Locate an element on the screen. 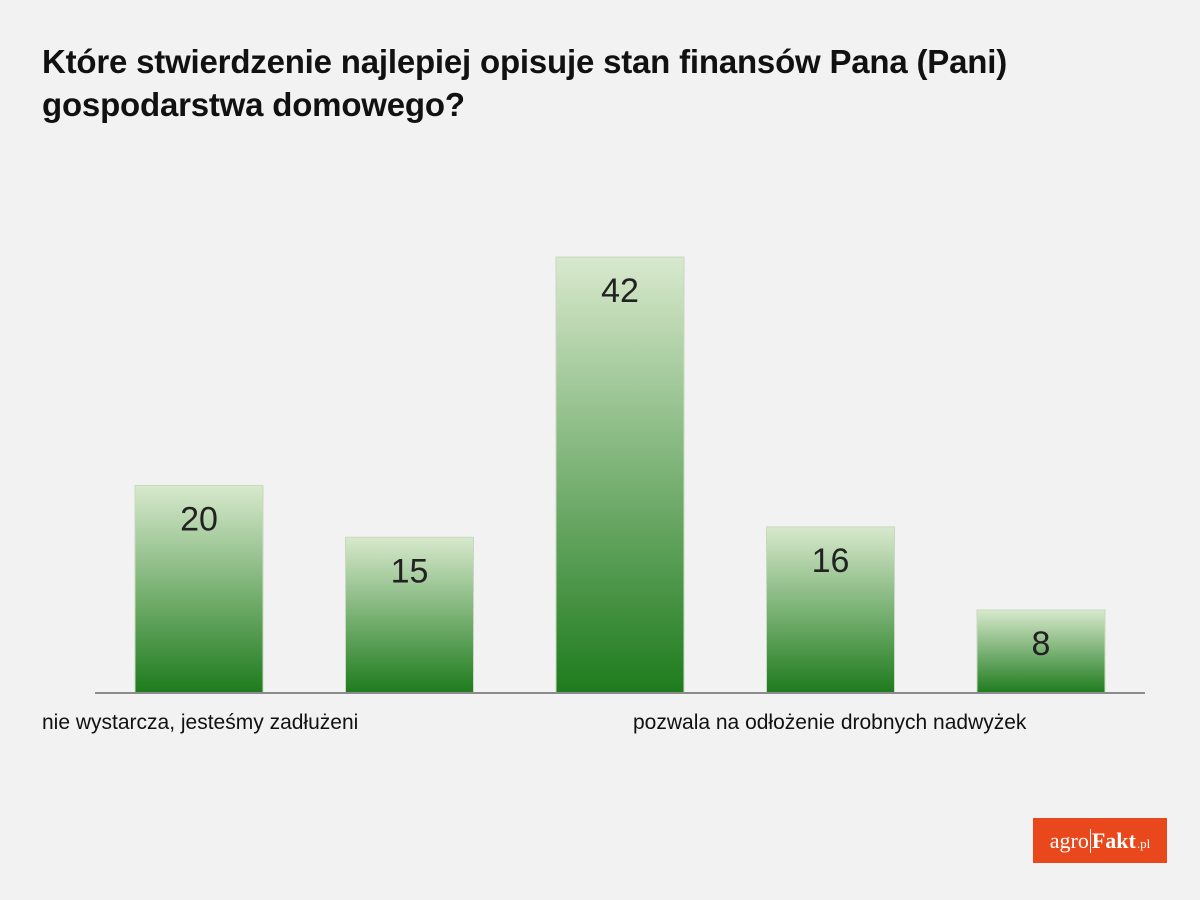  bar-value-label-2: 15 is located at coordinates (410, 571).